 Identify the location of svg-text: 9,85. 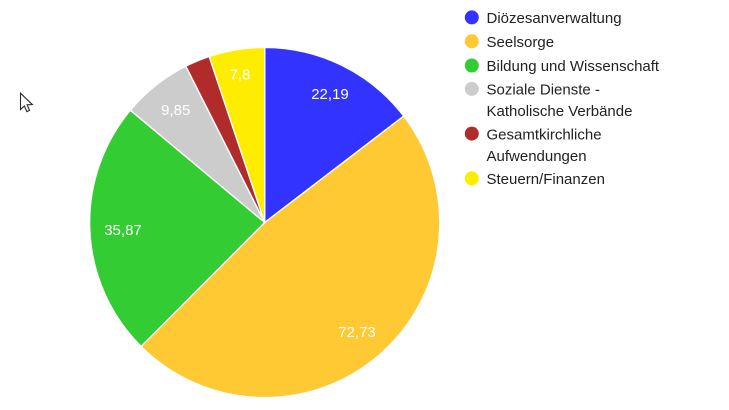
(175, 110).